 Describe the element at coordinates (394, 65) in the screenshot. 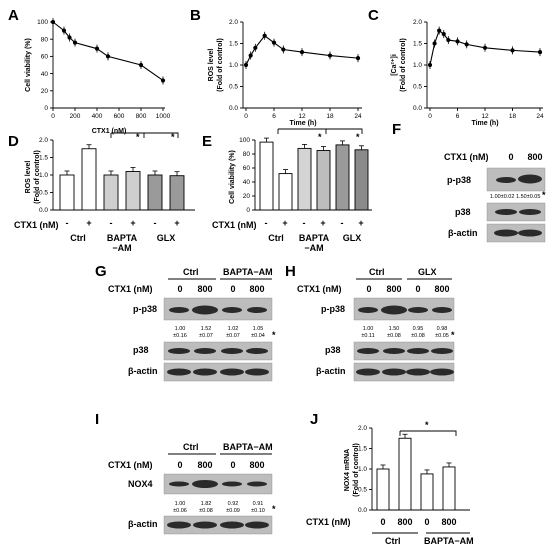

I see `panel-c-ylabel: [Ca²⁺]i` at that location.